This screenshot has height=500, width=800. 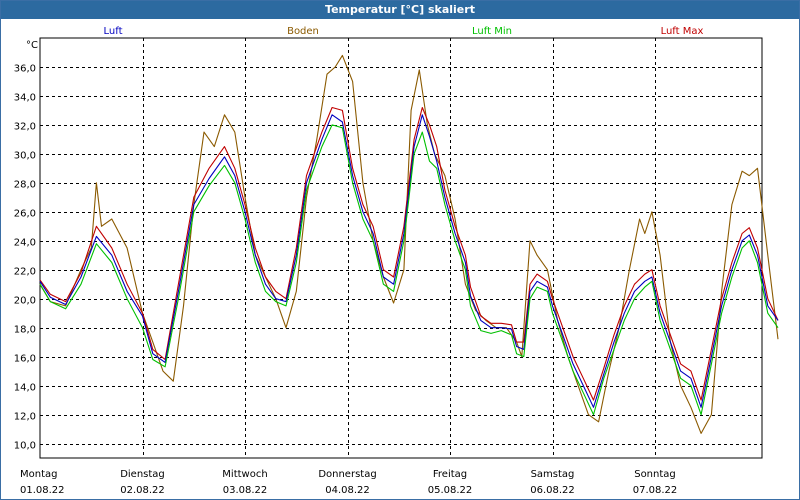 I want to click on legend-luft-min: Luft Min, so click(x=492, y=31).